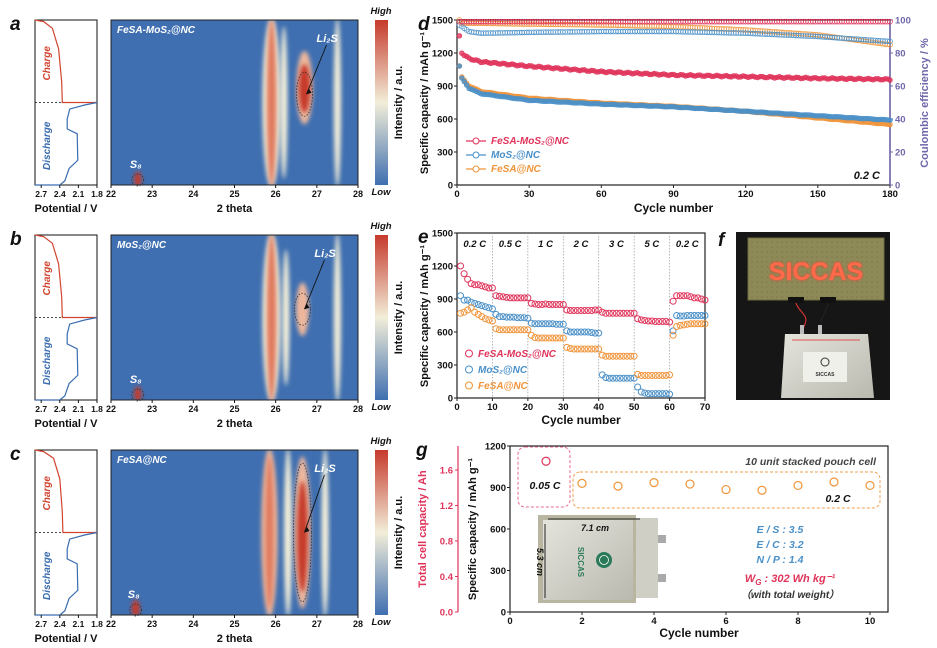 The width and height of the screenshot is (937, 648). Describe the element at coordinates (358, 409) in the screenshot. I see `theta-tick-label: 28` at that location.